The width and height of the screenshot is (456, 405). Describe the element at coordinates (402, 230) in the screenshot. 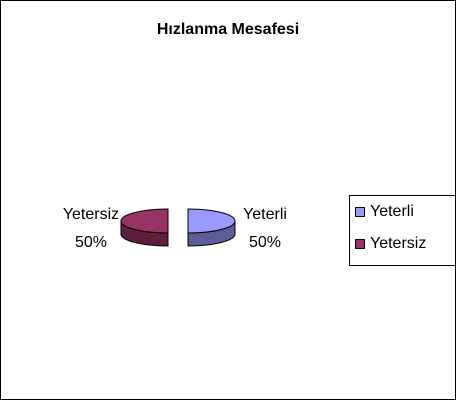

I see `legend-box` at that location.